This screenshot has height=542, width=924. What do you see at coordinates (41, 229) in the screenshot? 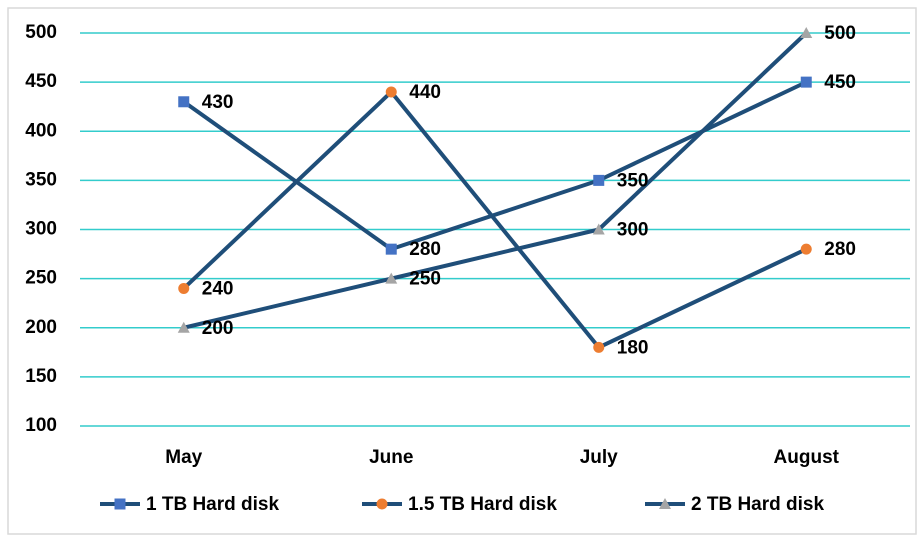
I see `y-tick-label: 300` at bounding box center [41, 229].